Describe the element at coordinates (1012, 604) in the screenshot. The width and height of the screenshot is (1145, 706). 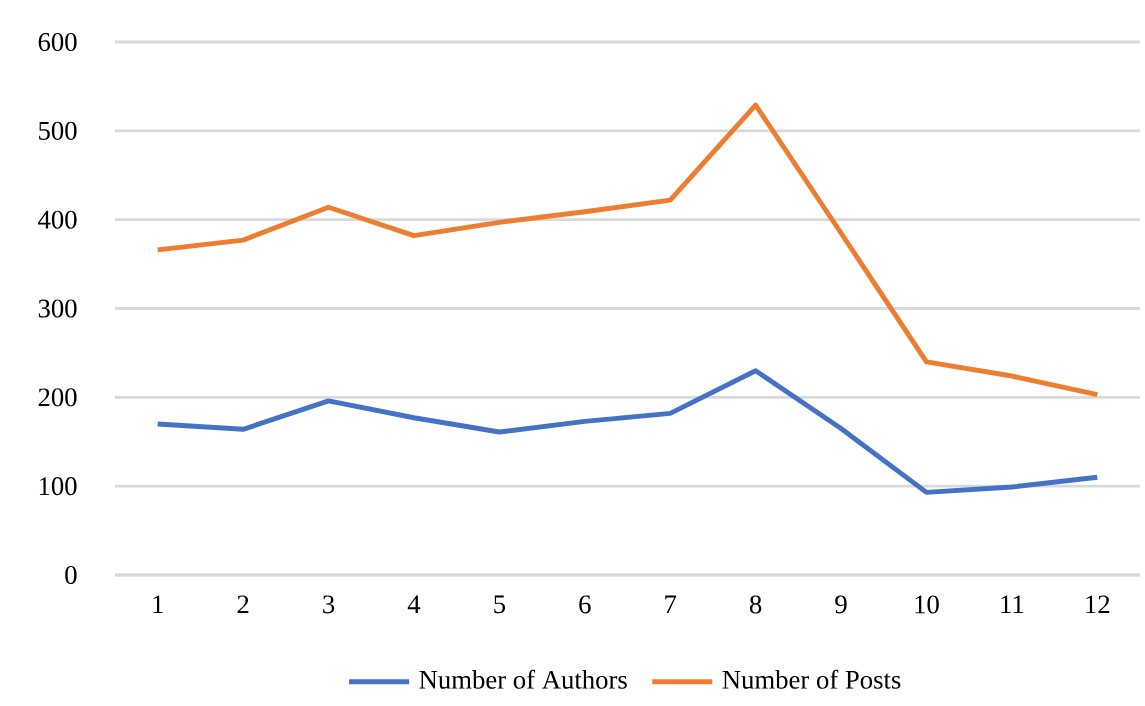
I see `x-tick-label: 11` at that location.